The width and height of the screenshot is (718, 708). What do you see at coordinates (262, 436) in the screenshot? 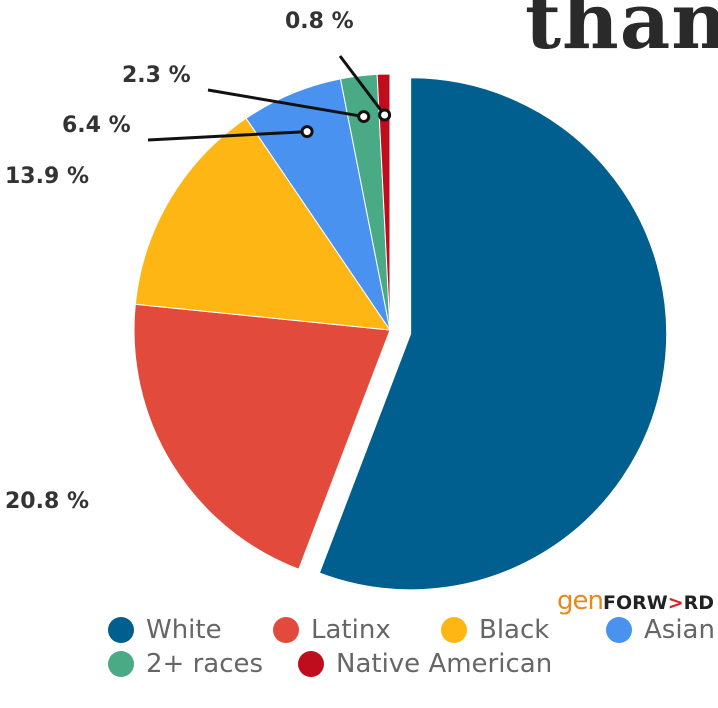
I see `pie-slice-latinx` at bounding box center [262, 436].